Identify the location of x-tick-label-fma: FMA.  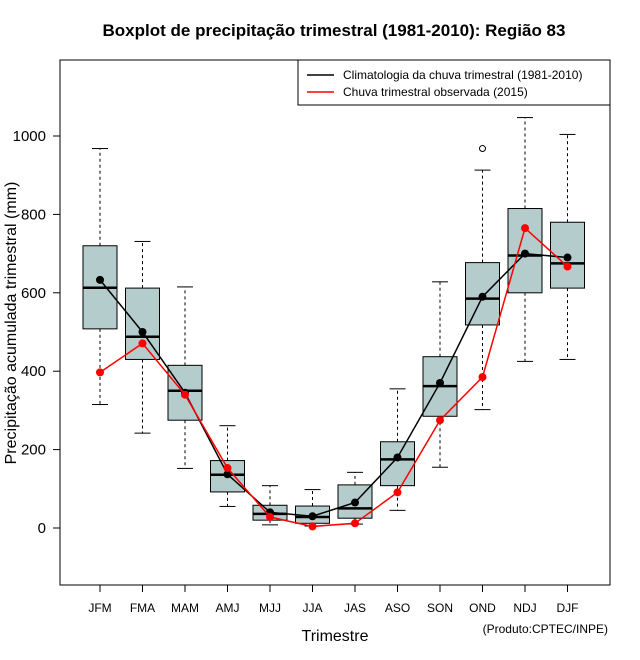
(142, 608).